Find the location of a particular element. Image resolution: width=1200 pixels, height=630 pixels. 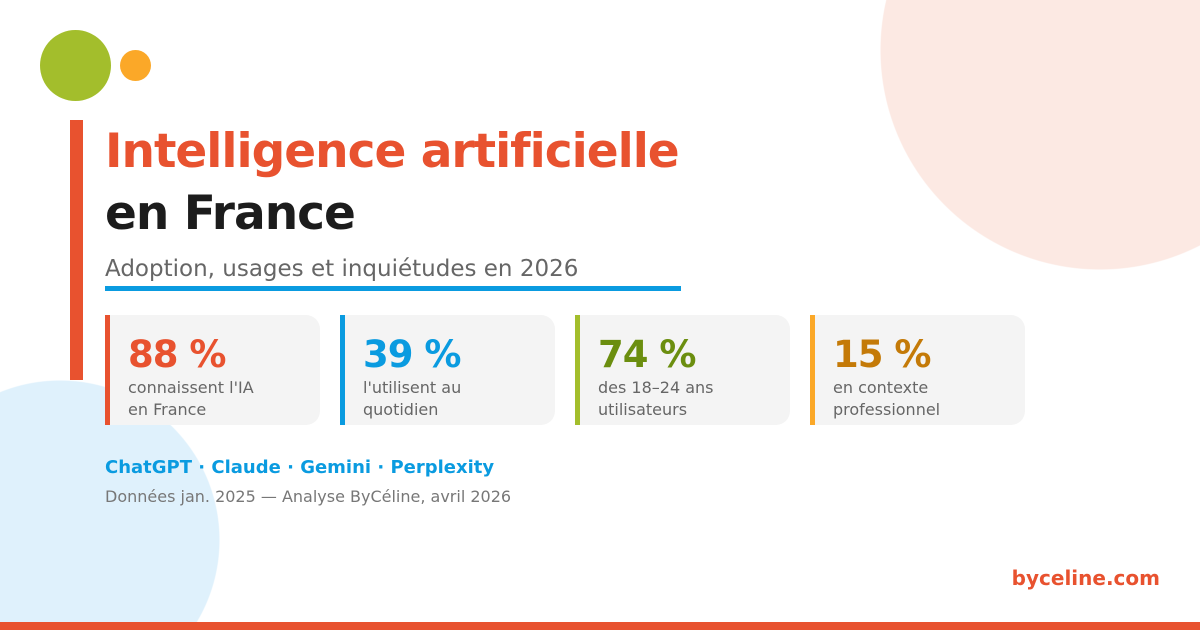

subtitle: Adoption, usages et inquiétudes en 2026 is located at coordinates (342, 269).